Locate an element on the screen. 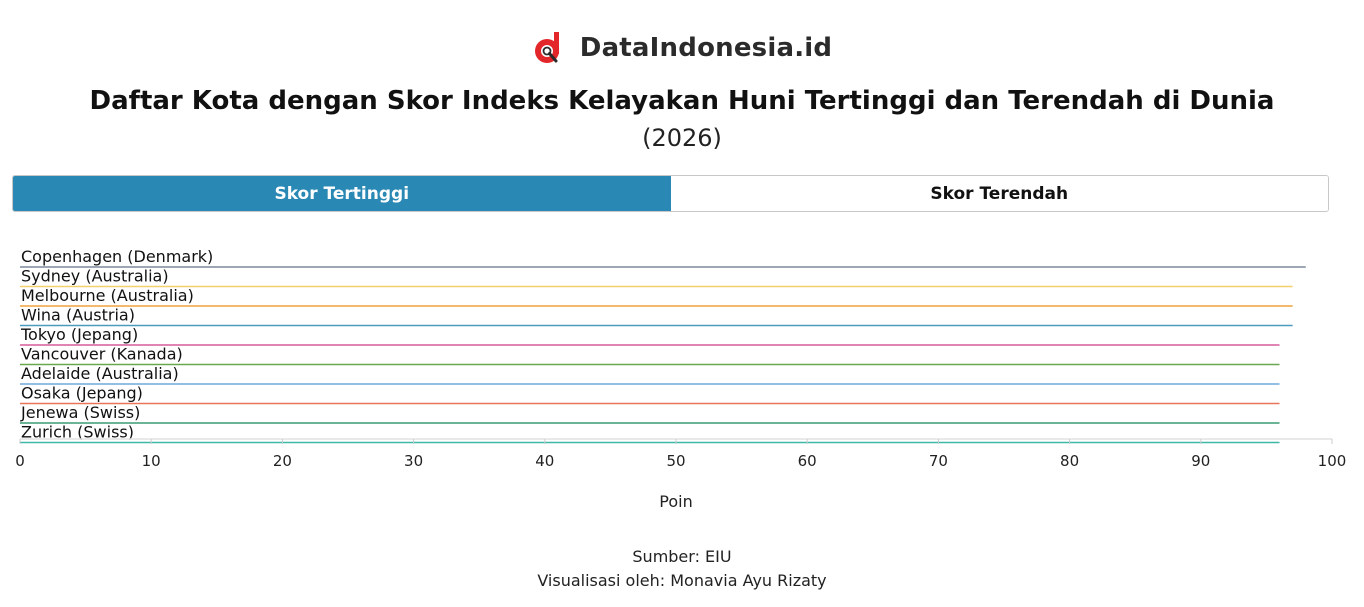  x-tick-label-9: 90 is located at coordinates (1200, 461).